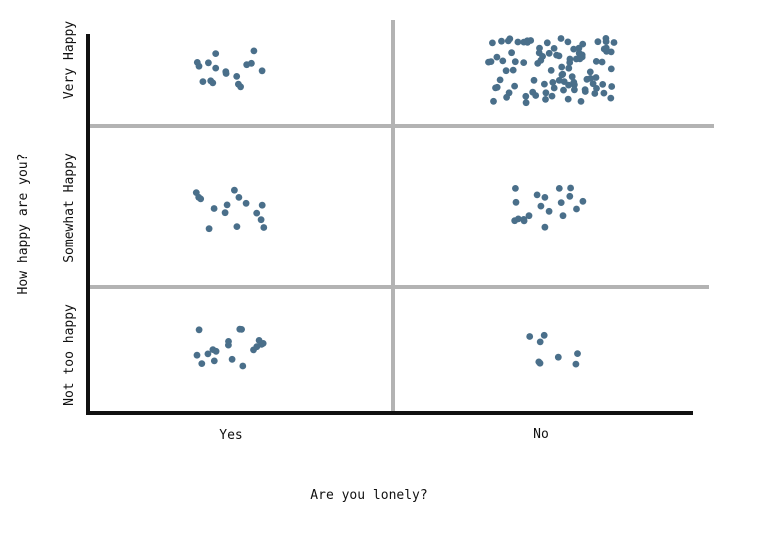  What do you see at coordinates (23, 224) in the screenshot?
I see `y-axis-title: How happy are you?` at bounding box center [23, 224].